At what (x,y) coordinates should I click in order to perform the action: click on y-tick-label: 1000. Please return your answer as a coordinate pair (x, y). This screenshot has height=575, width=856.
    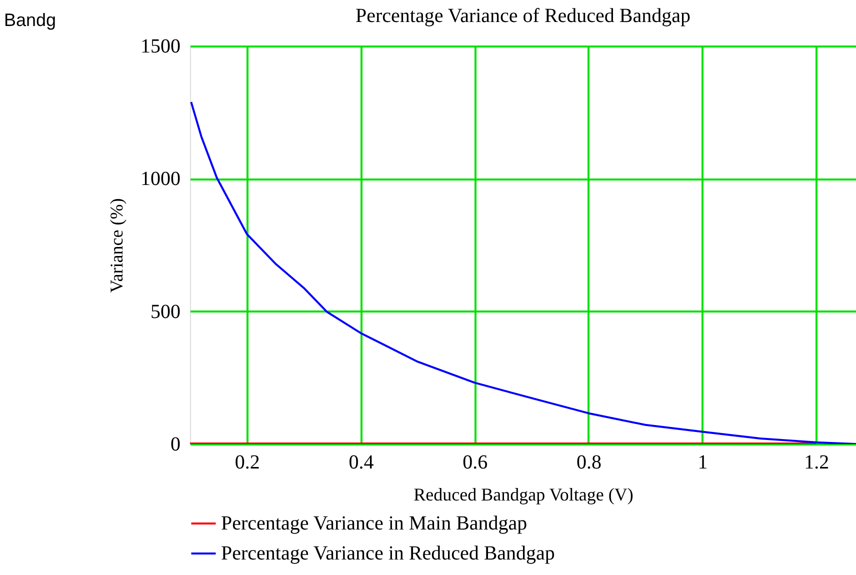
    Looking at the image, I should click on (160, 179).